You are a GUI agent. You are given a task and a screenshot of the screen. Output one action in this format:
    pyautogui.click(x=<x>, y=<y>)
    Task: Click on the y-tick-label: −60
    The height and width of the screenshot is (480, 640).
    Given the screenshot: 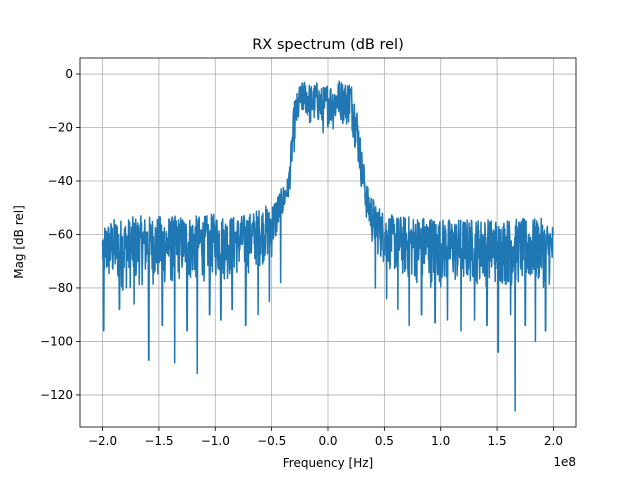 What is the action you would take?
    pyautogui.click(x=60, y=234)
    